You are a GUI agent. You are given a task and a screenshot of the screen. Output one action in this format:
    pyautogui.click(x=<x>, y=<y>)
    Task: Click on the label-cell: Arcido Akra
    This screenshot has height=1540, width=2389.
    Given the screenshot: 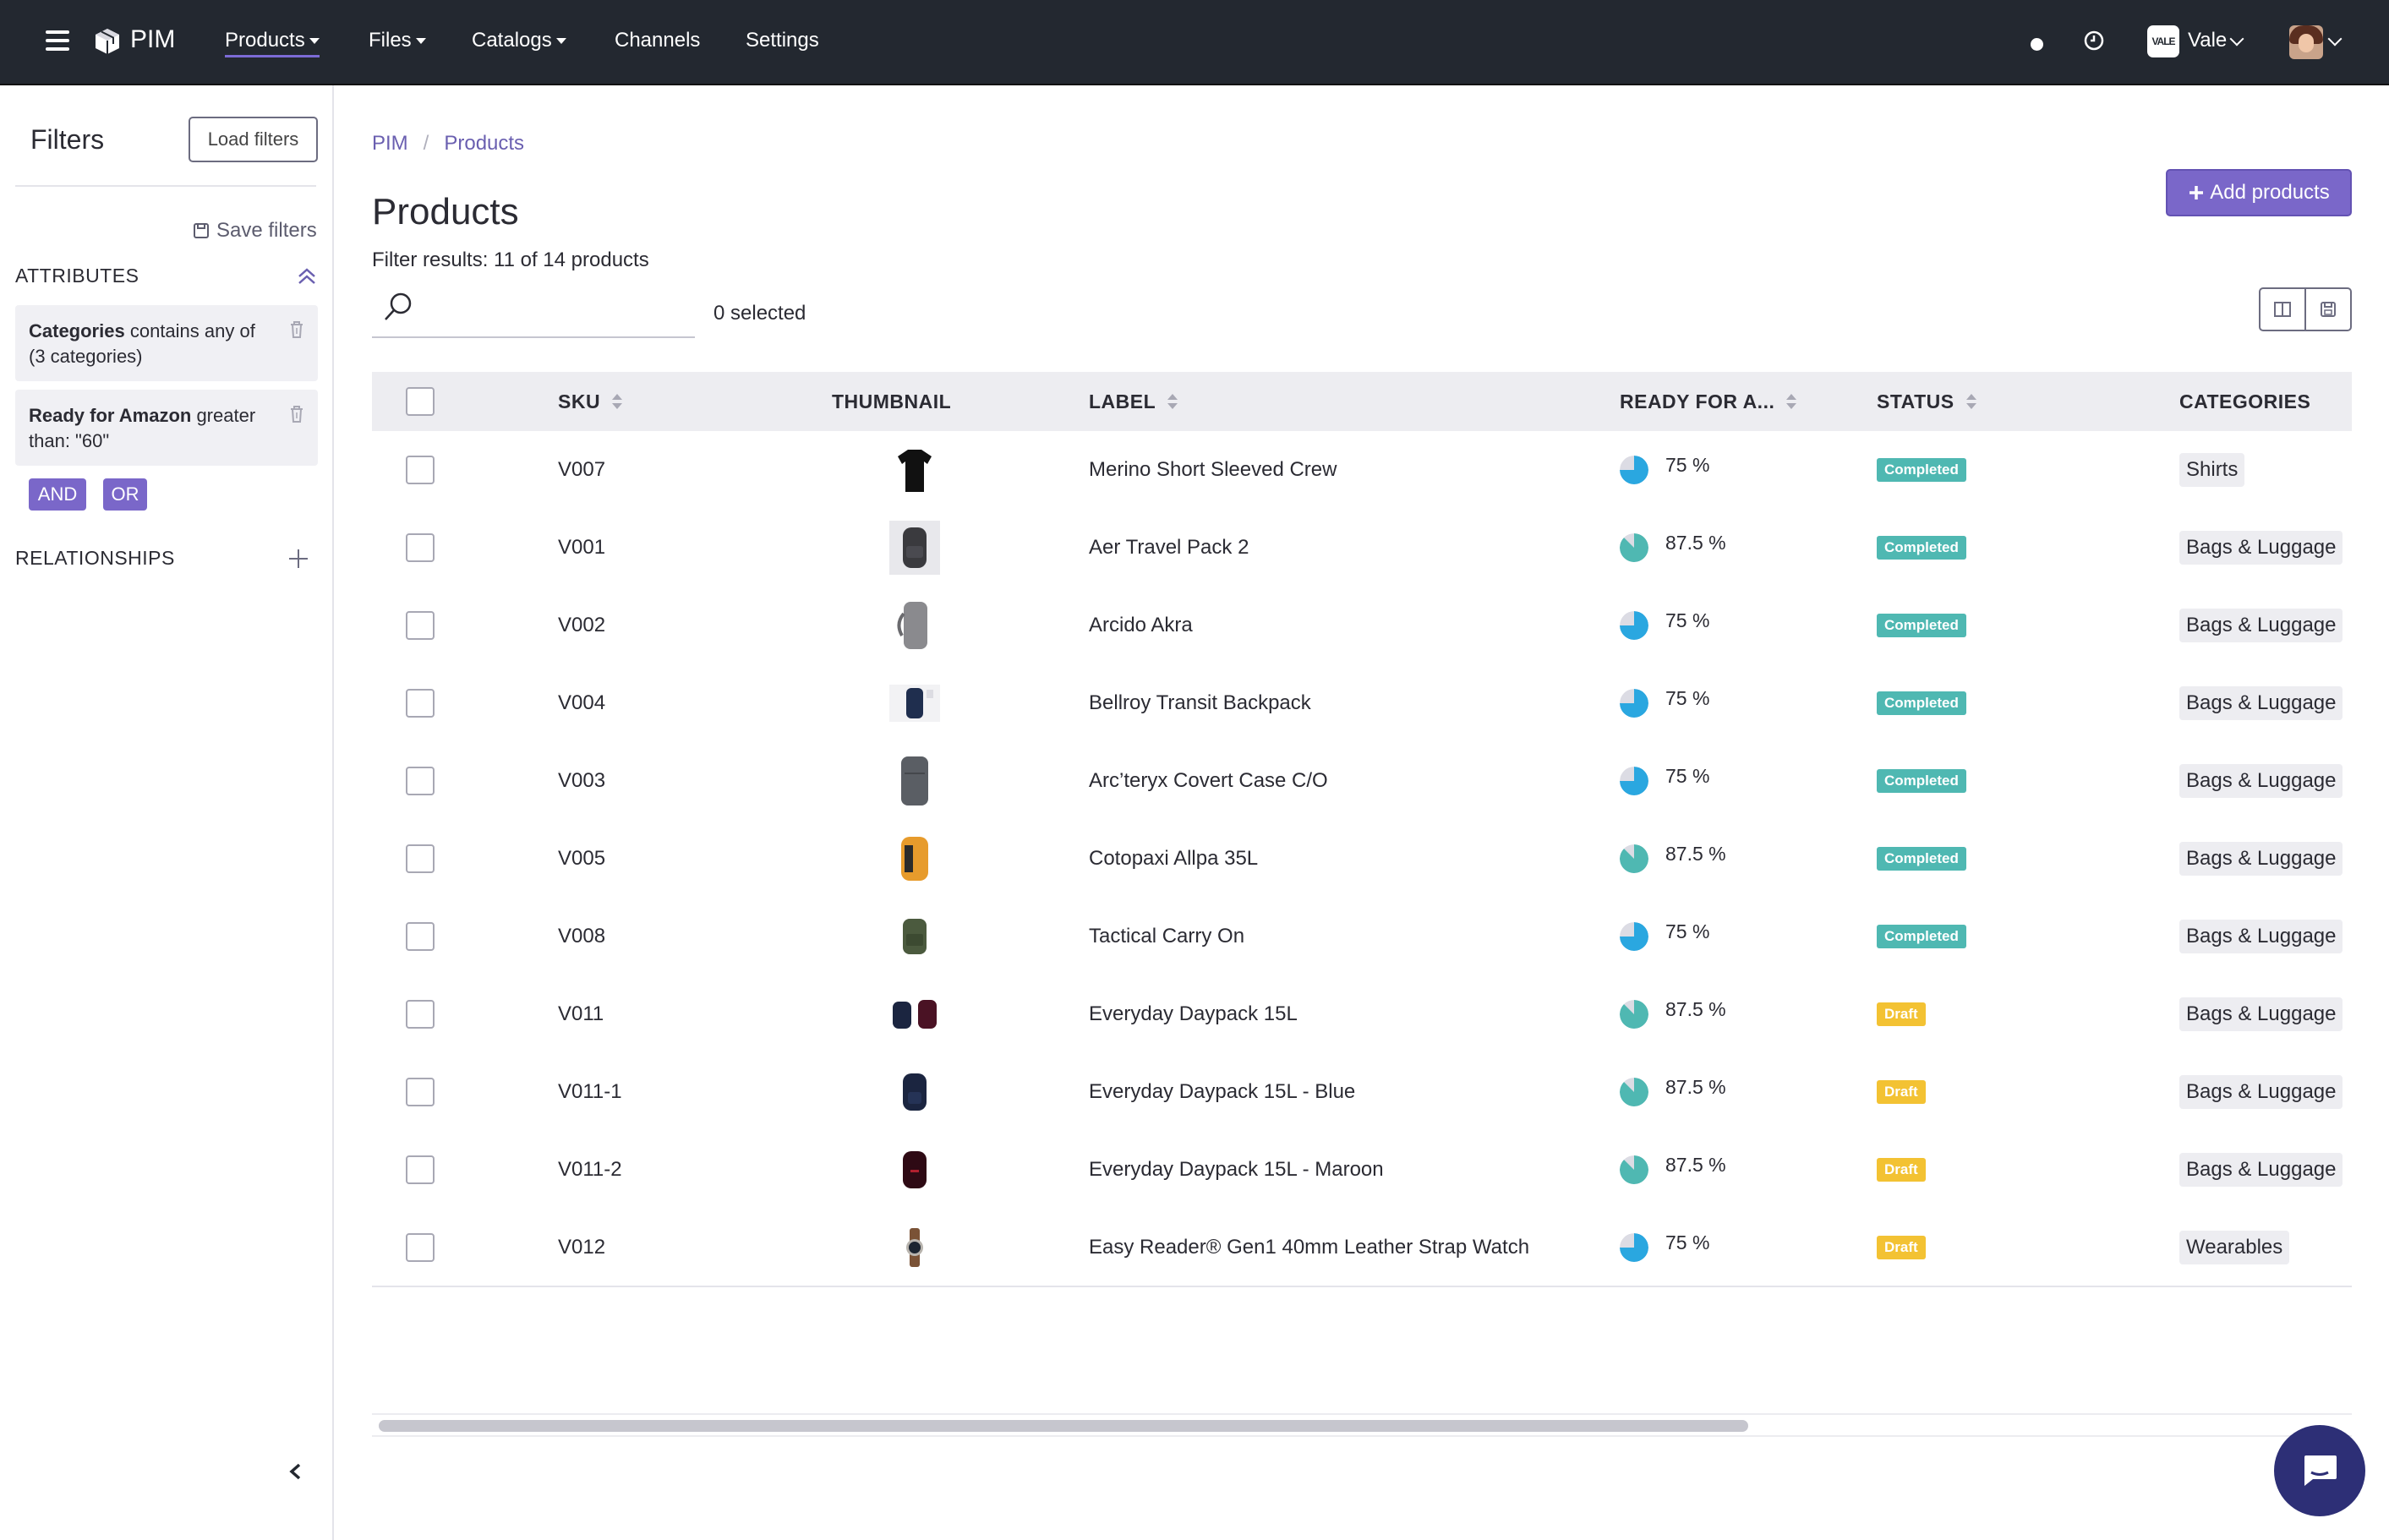 What is the action you would take?
    pyautogui.click(x=1141, y=625)
    